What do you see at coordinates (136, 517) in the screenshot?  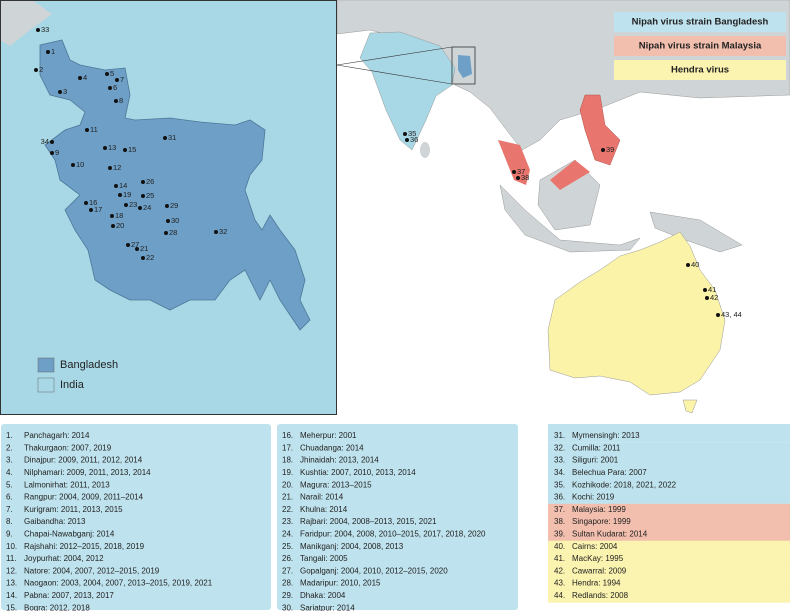 I see `list-panel` at bounding box center [136, 517].